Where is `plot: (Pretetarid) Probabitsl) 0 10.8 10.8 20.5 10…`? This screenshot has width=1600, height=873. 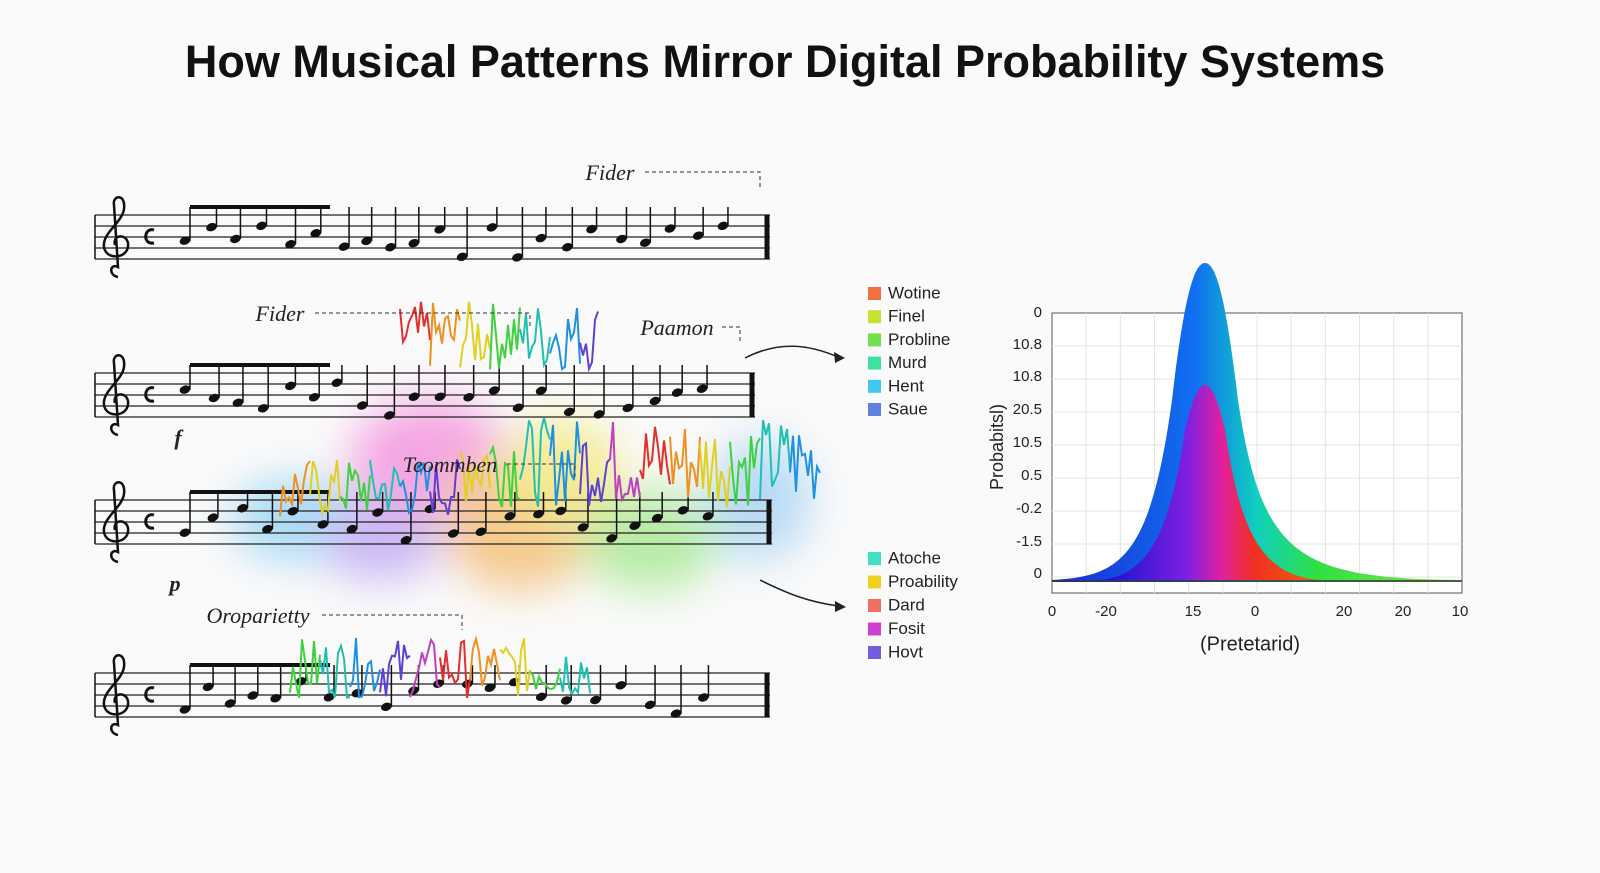 plot: (Pretetarid) Probabitsl) 0 10.8 10.8 20.5 10… is located at coordinates (1227, 459).